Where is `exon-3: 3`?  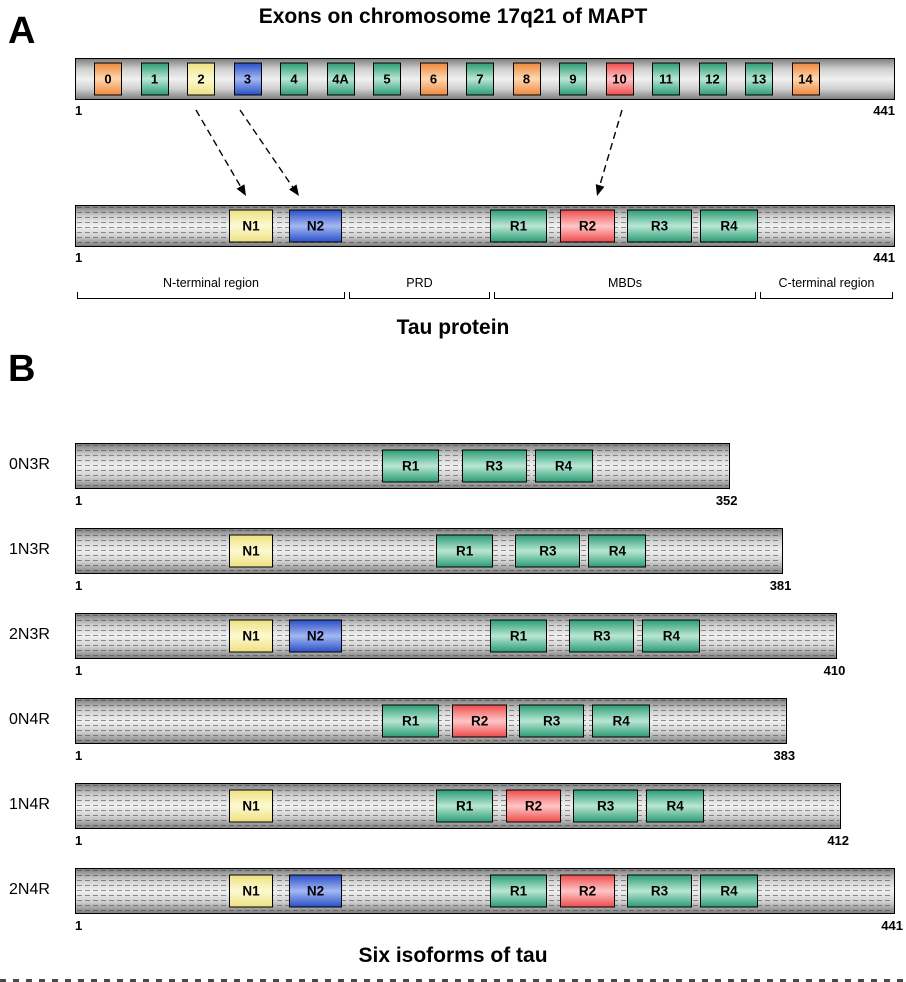
exon-3: 3 is located at coordinates (247, 79).